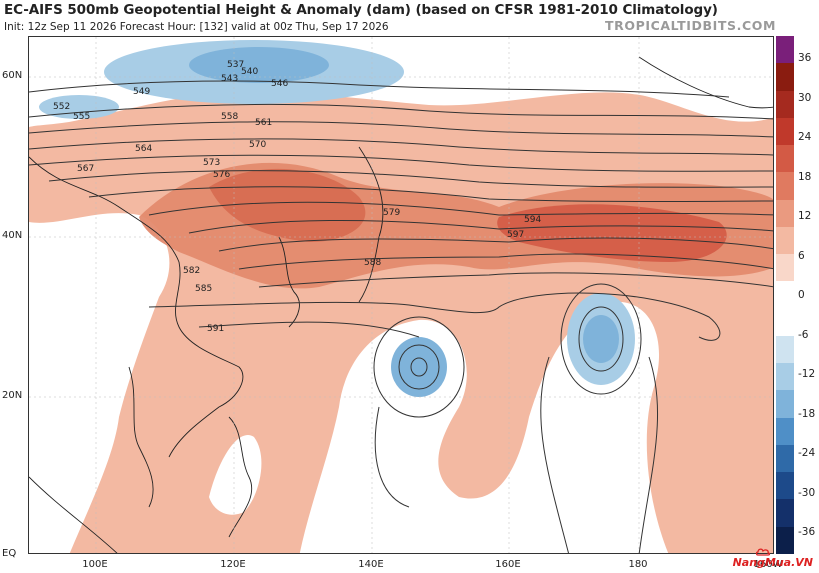 The image size is (819, 573). Describe the element at coordinates (235, 475) in the screenshot. I see `neutral-region-southwest` at that location.